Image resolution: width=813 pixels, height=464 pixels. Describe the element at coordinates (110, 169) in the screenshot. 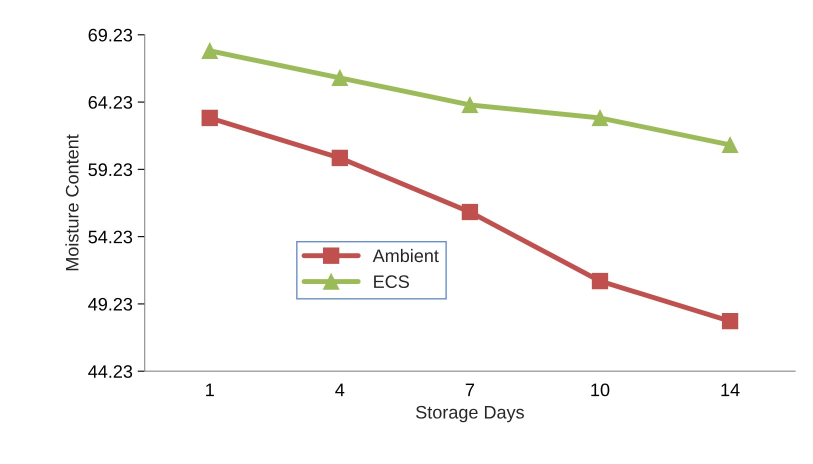

I see `y-tick-label: 59.23` at that location.